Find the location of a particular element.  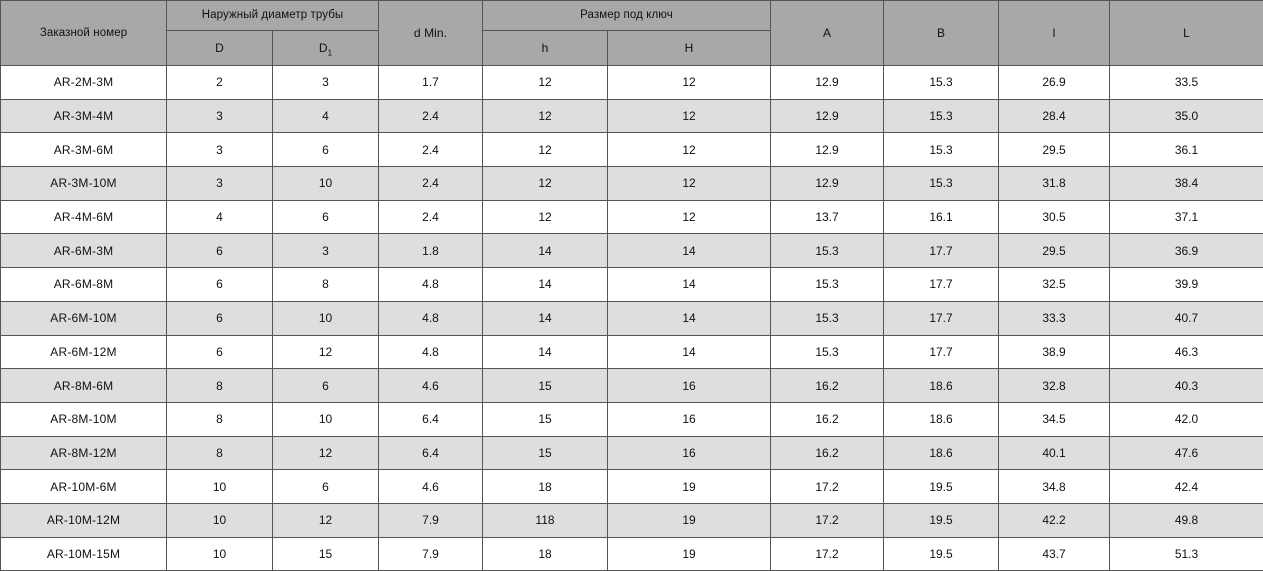

cell-order-number: AR-6M-8M is located at coordinates (84, 285).